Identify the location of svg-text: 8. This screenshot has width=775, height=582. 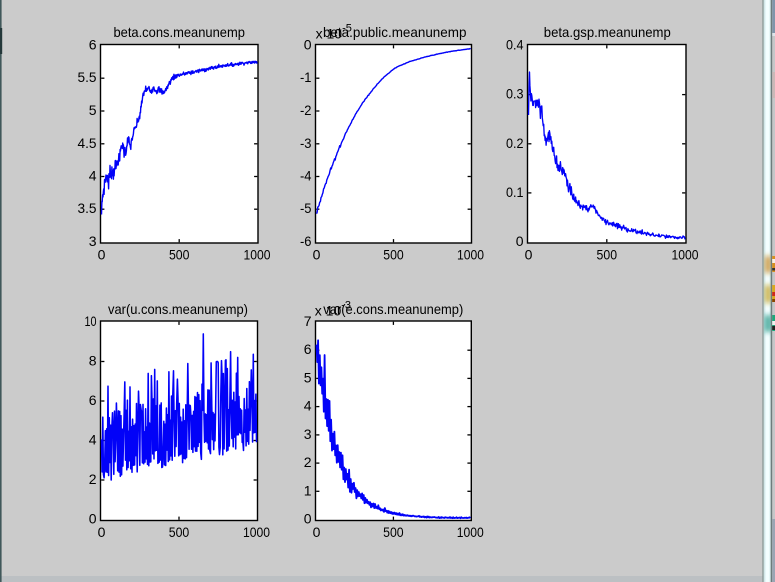
(93, 361).